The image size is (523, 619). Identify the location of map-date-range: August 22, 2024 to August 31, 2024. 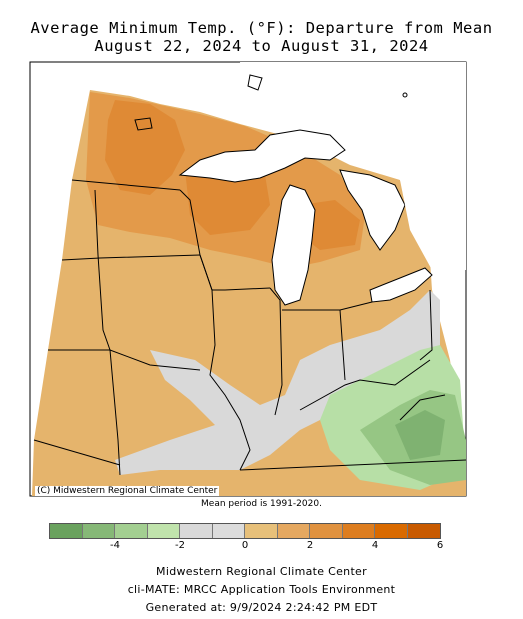
(261, 46).